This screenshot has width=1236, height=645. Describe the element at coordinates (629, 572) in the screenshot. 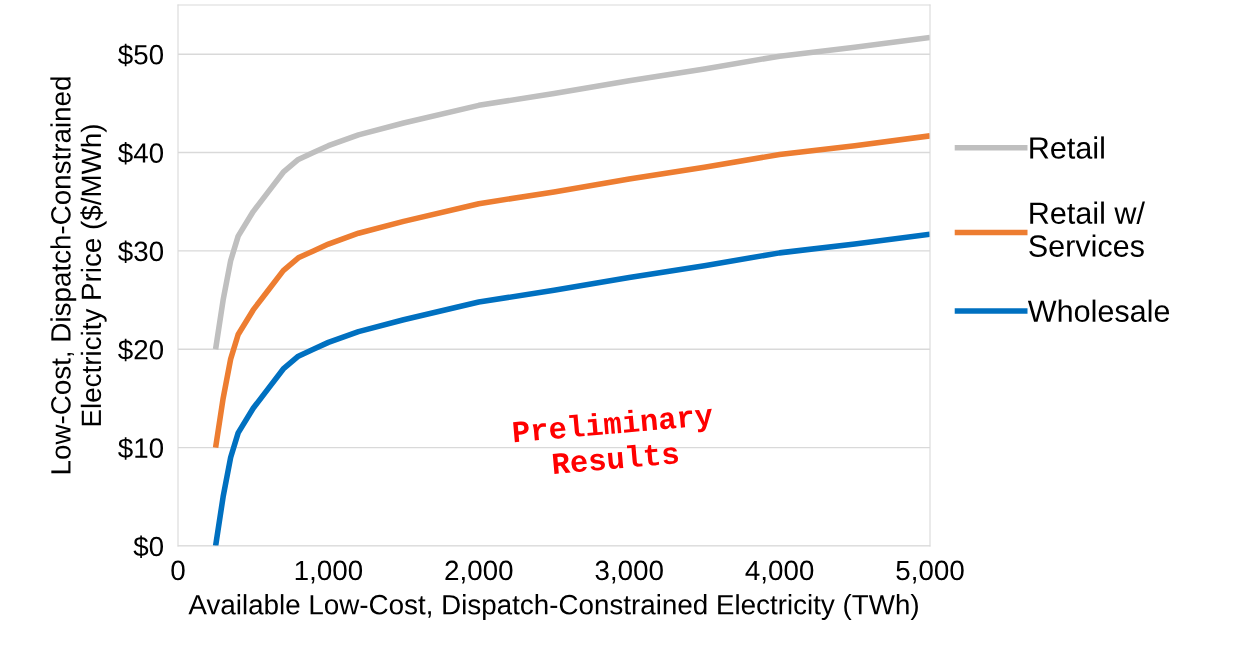

I see `x-tick-label: 3,000` at that location.